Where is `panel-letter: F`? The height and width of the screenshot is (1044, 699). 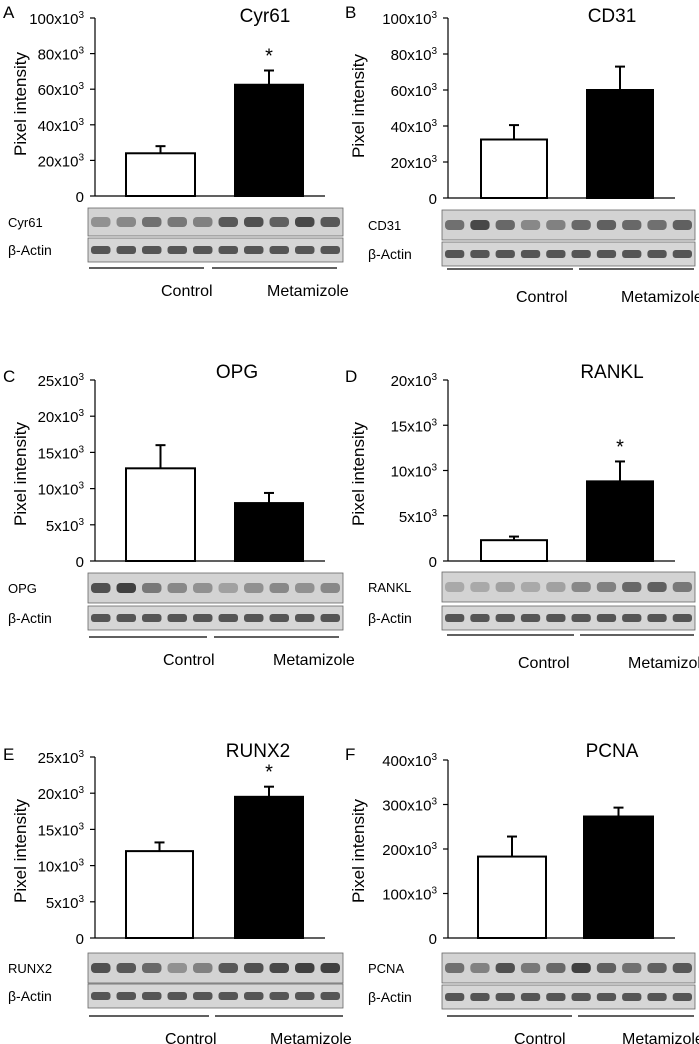 panel-letter: F is located at coordinates (350, 754).